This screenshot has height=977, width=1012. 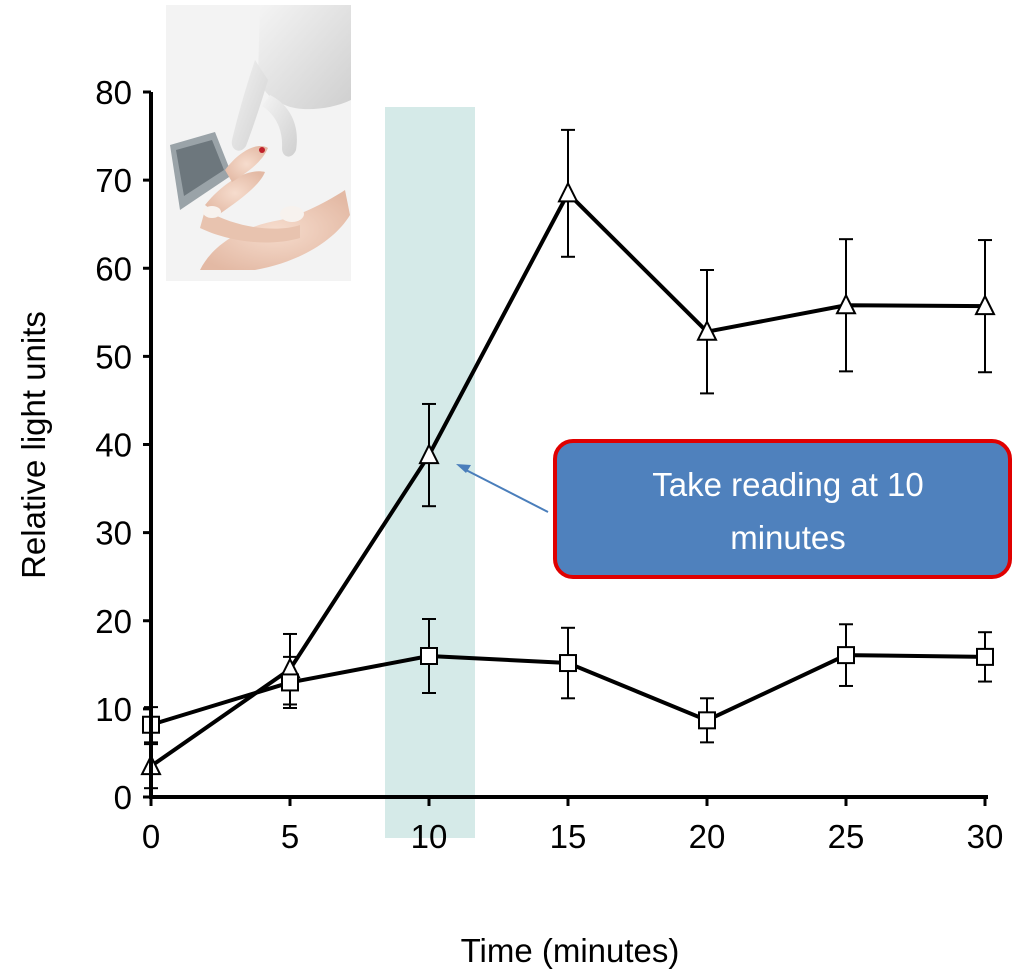 I want to click on y-tick-label: 10, so click(x=113, y=709).